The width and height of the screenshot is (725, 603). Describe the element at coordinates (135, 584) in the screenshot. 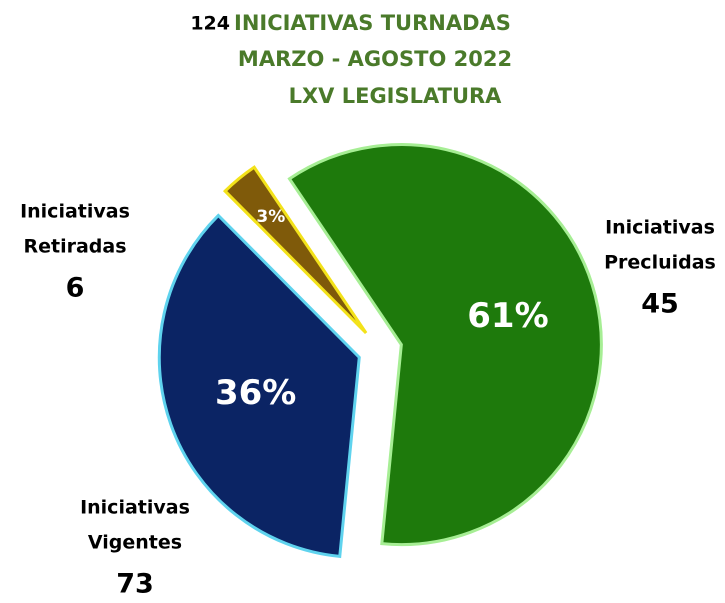

I see `count-label: 73` at that location.